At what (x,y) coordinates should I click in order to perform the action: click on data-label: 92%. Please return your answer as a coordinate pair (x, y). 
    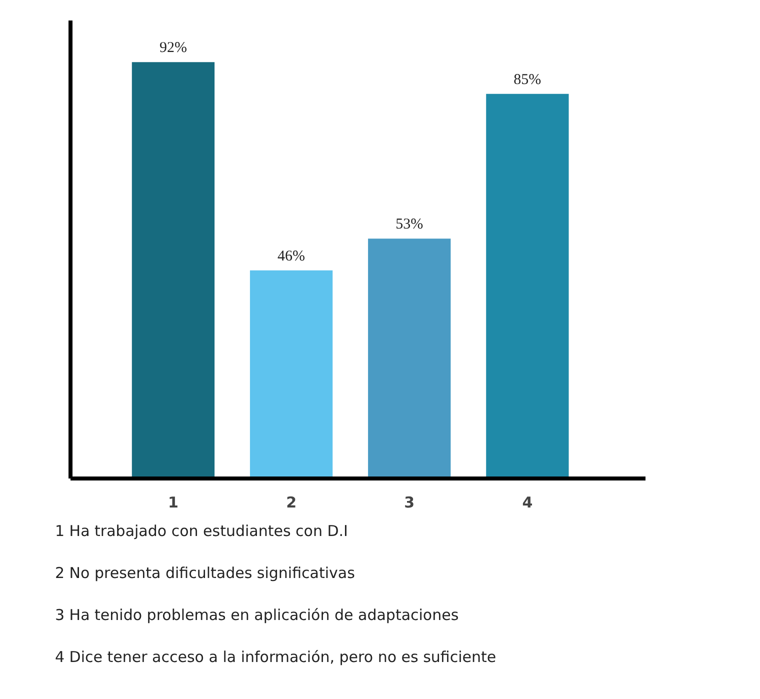
    Looking at the image, I should click on (173, 48).